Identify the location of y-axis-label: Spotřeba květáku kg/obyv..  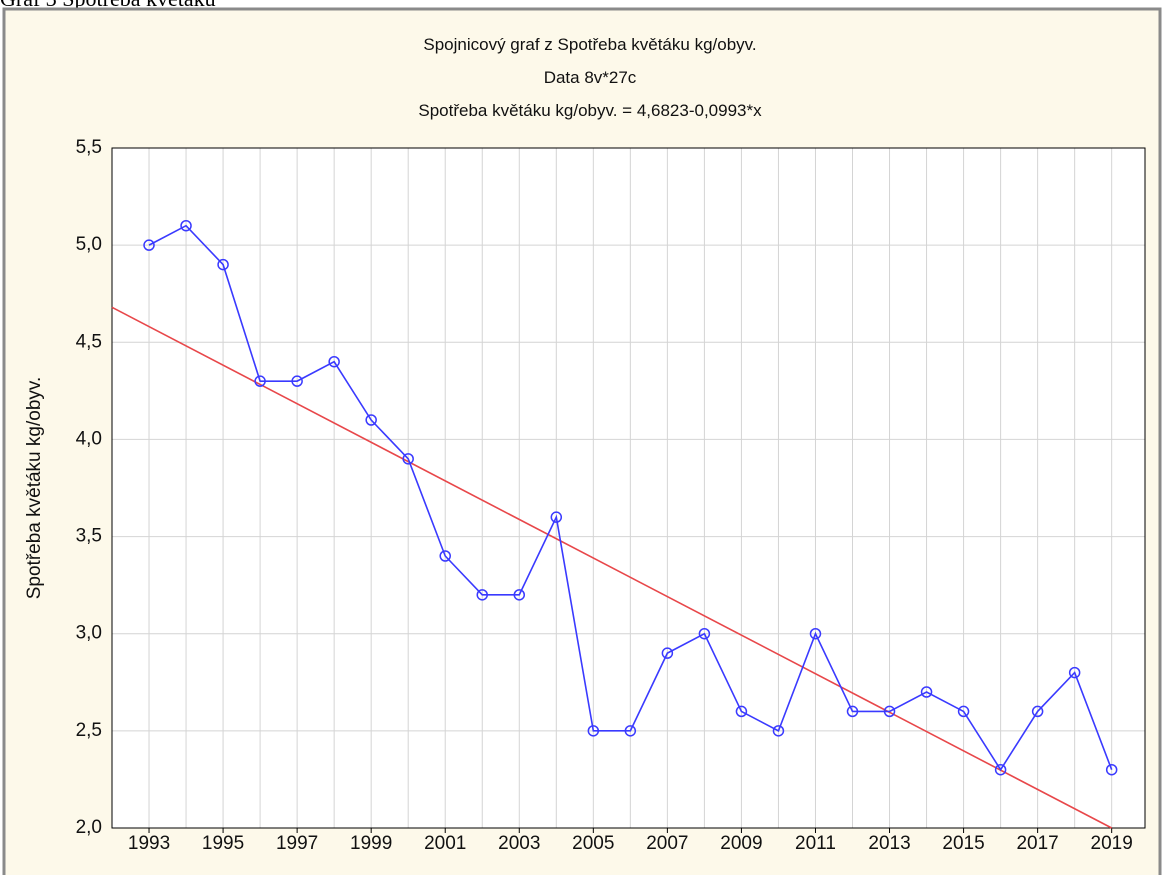
(34, 488).